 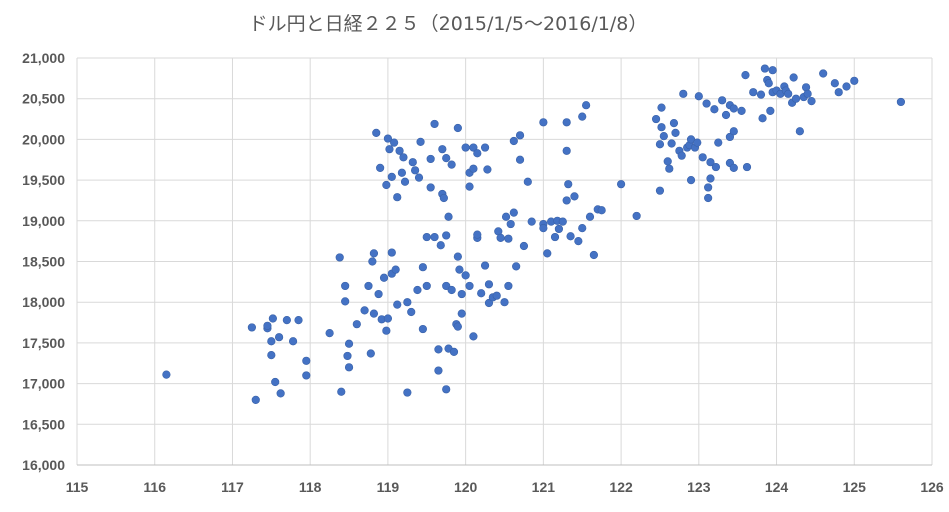 What do you see at coordinates (932, 487) in the screenshot?
I see `x-tick-label: 126` at bounding box center [932, 487].